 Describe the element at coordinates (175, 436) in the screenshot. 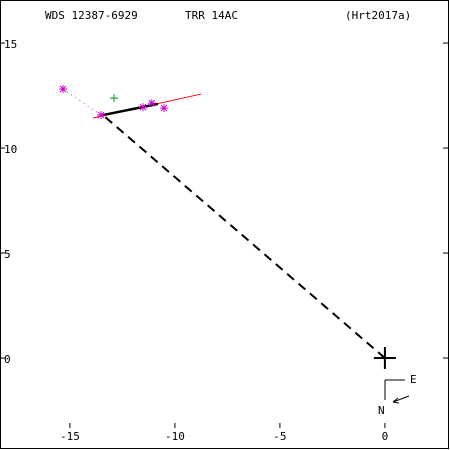

I see `x-tick-label: -10` at that location.